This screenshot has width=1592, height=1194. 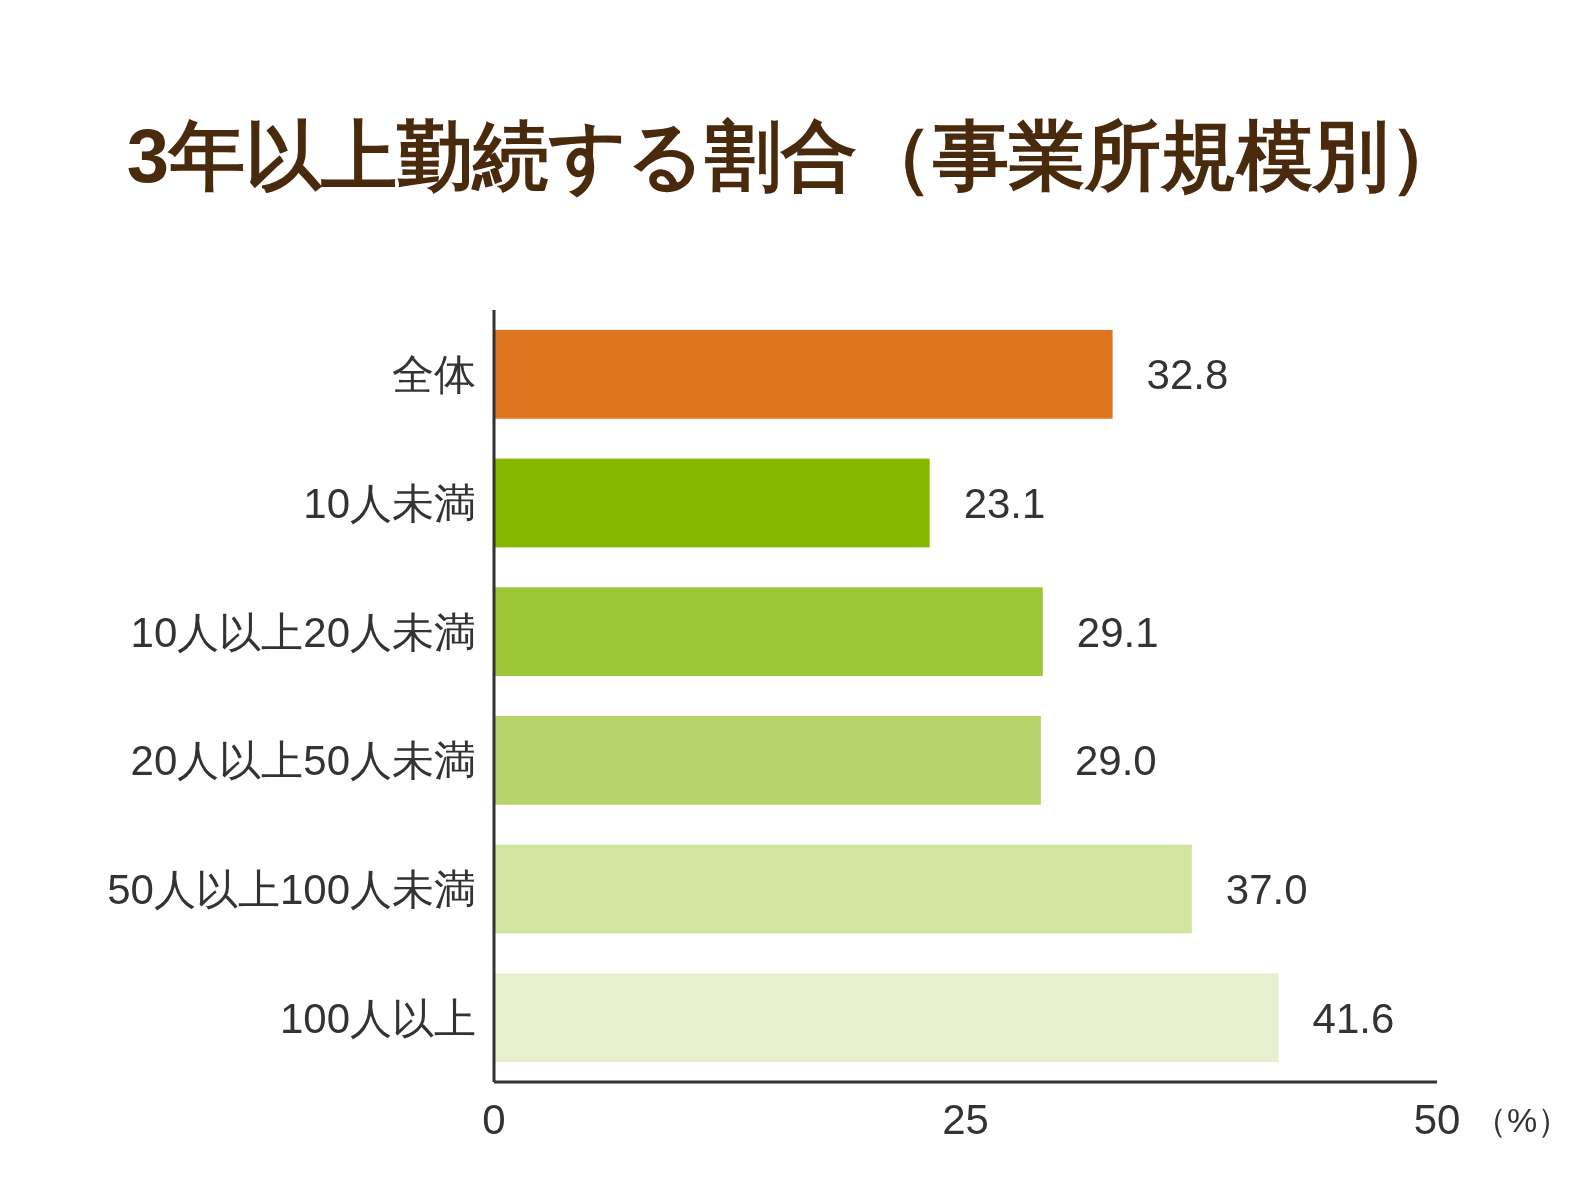 I want to click on x-tick-label: 0, so click(x=494, y=1119).